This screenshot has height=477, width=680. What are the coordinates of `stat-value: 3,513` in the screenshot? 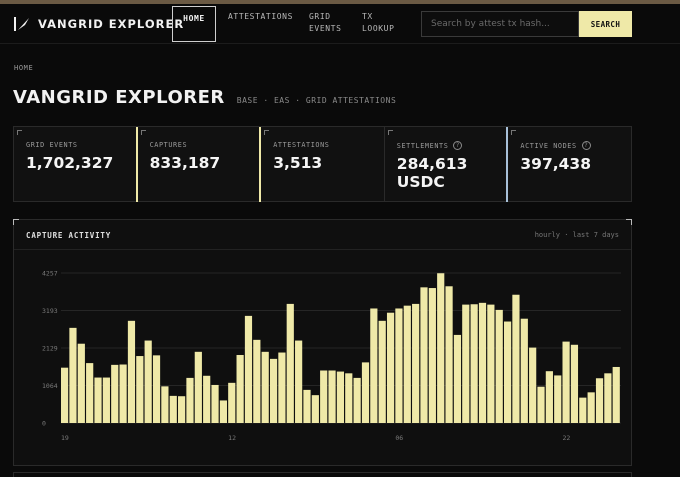 It's located at (298, 163).